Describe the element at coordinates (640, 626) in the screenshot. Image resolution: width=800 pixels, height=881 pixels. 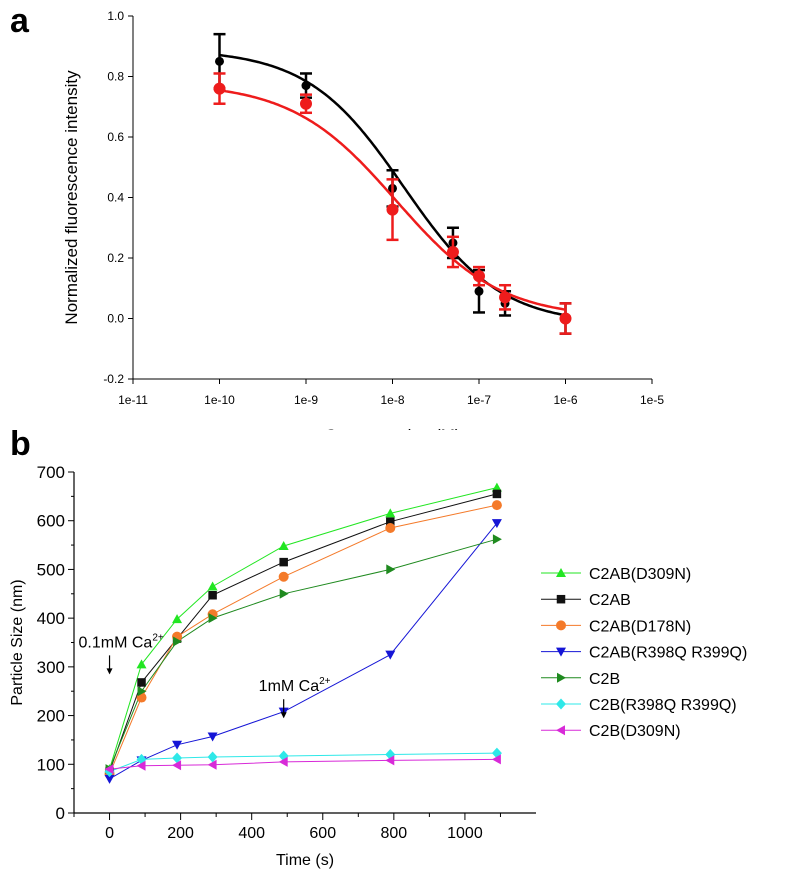
I see `legend-label: C2AB(D178N)` at that location.